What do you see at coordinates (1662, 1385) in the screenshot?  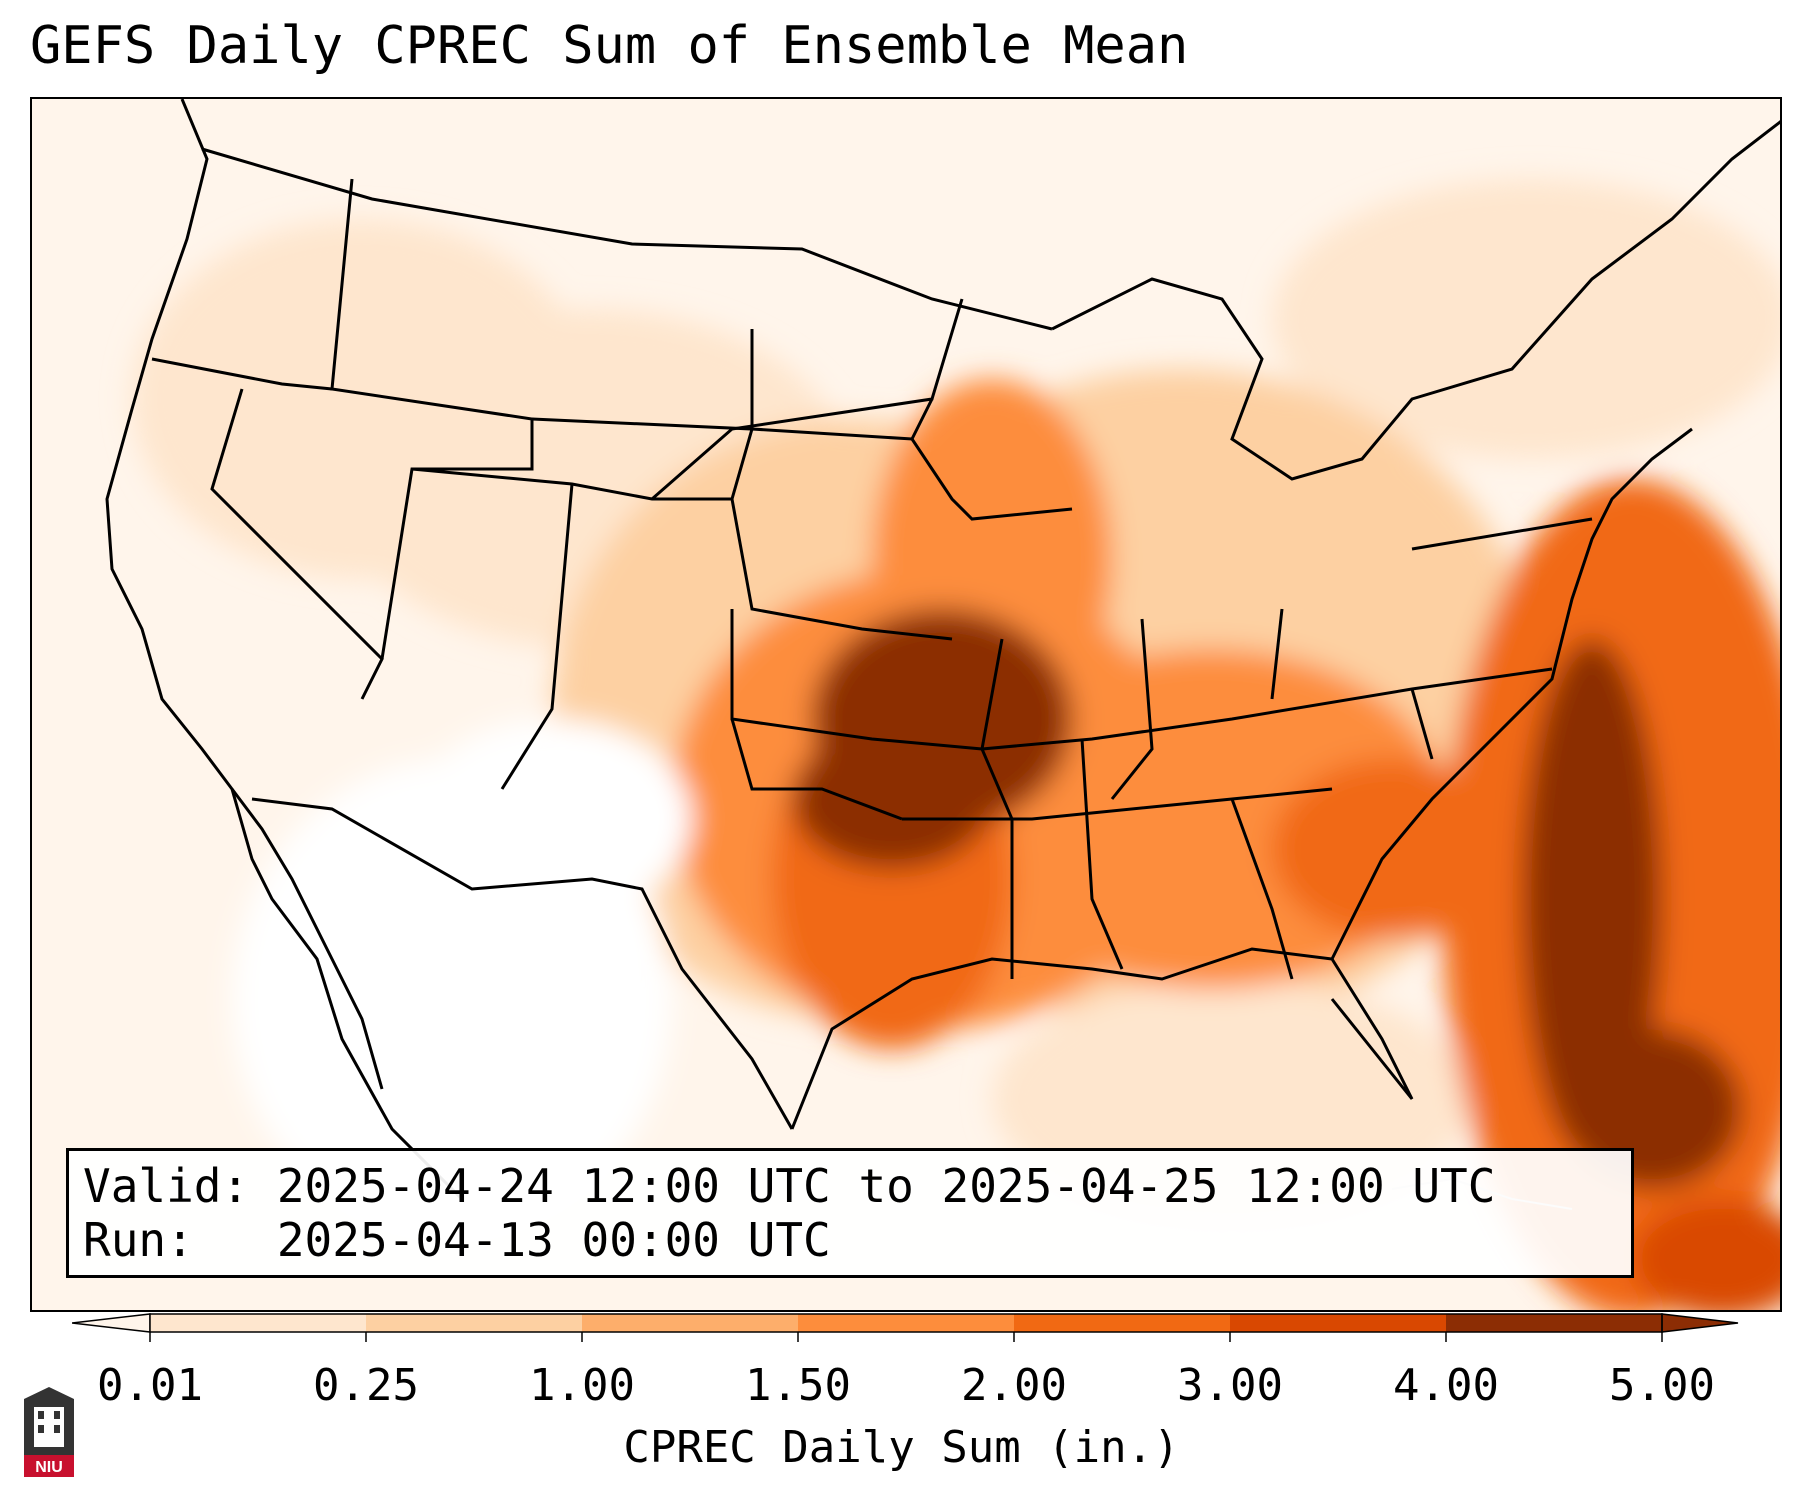 I see `colorbar-tick-label: 5.00` at bounding box center [1662, 1385].